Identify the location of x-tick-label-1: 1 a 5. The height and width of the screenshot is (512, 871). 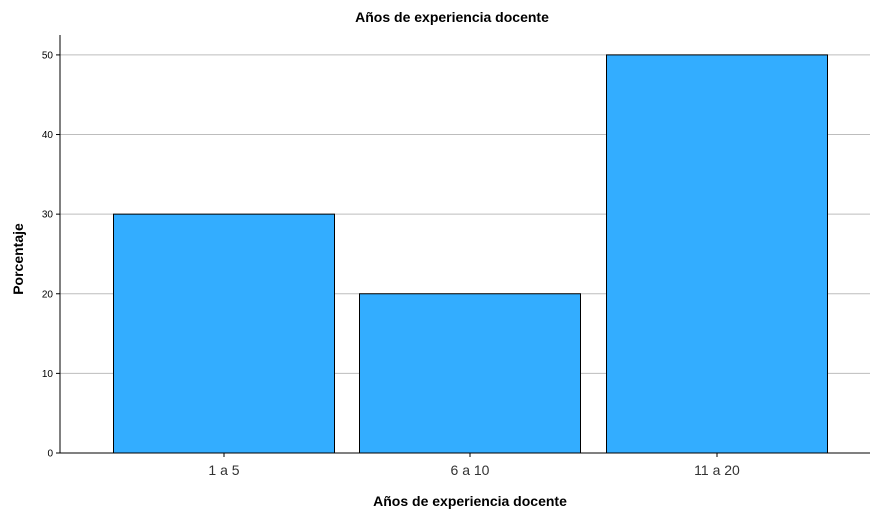
(223, 470).